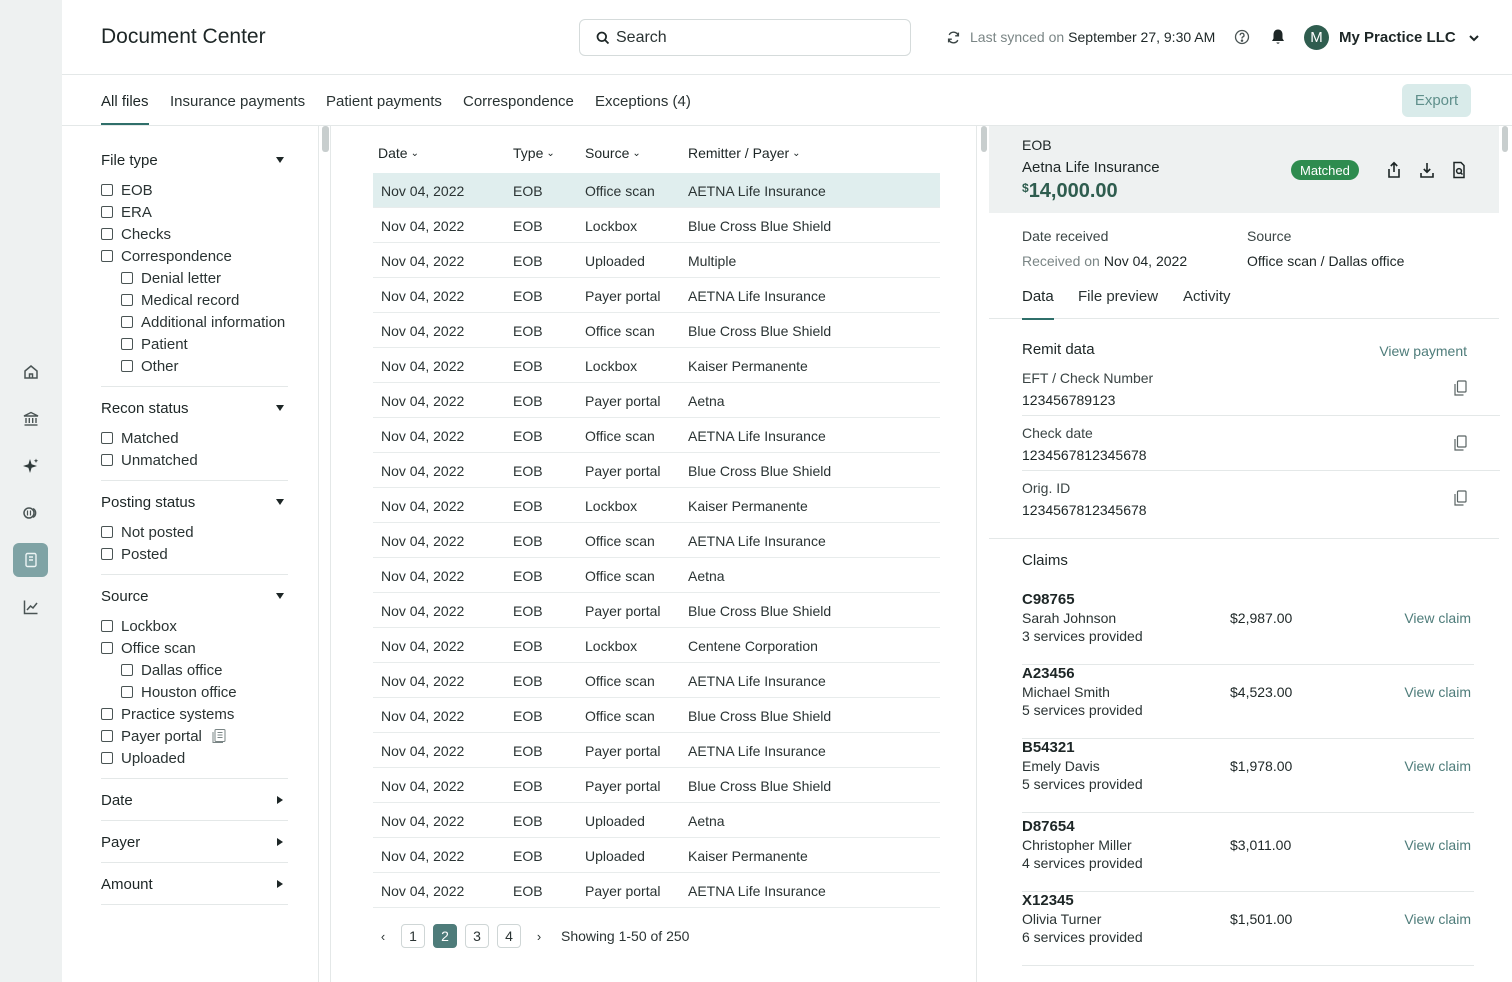 This screenshot has height=982, width=1512. I want to click on filter-option: EOB, so click(194, 190).